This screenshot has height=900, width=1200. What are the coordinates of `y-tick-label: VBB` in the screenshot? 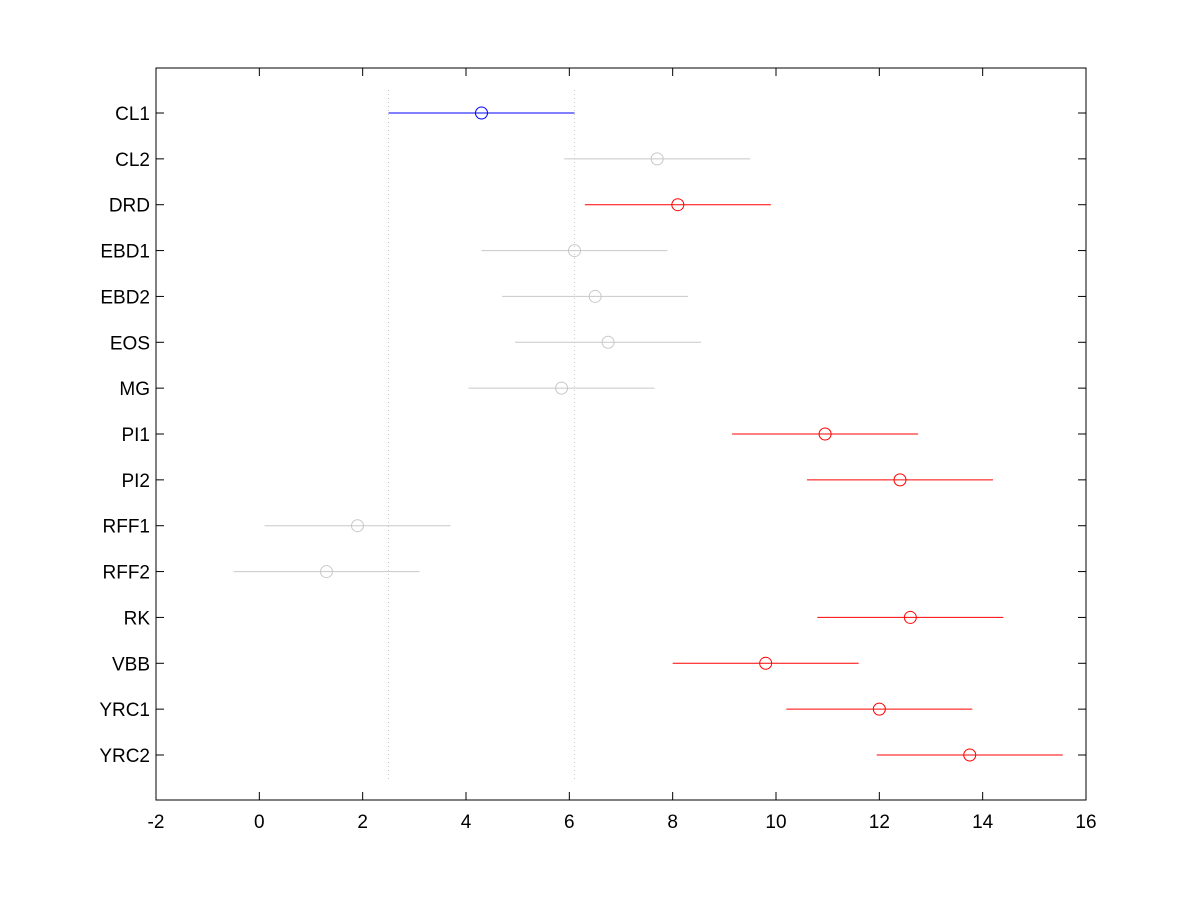 It's located at (131, 664).